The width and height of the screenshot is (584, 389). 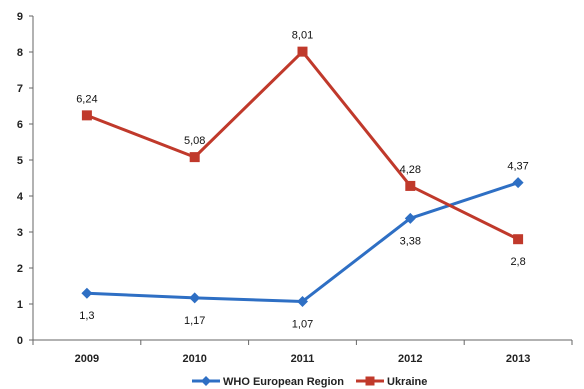 I want to click on x-ticks: 2009 2010 2011 2012 2013, so click(x=302, y=352).